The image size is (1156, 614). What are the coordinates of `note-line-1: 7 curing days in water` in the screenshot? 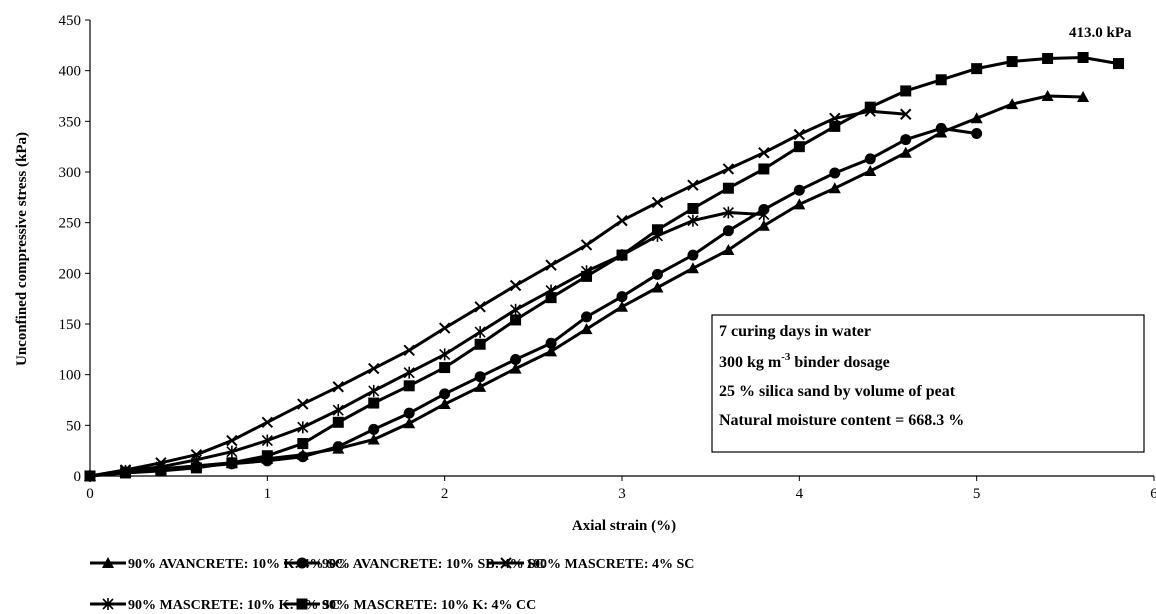 It's located at (795, 331).